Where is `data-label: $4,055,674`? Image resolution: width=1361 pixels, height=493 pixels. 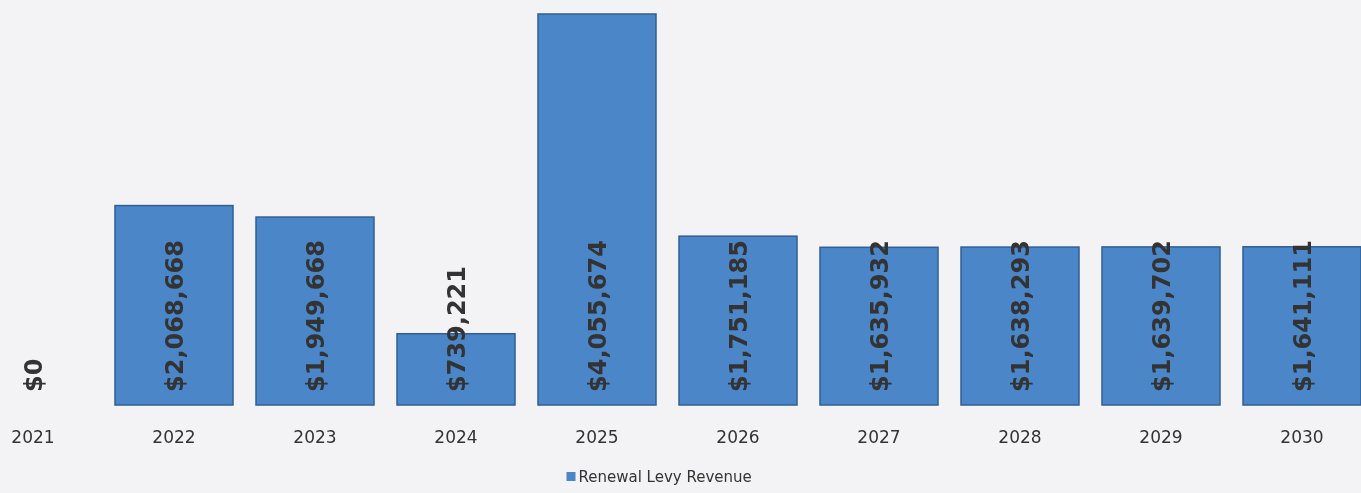
data-label: $4,055,674 is located at coordinates (598, 316).